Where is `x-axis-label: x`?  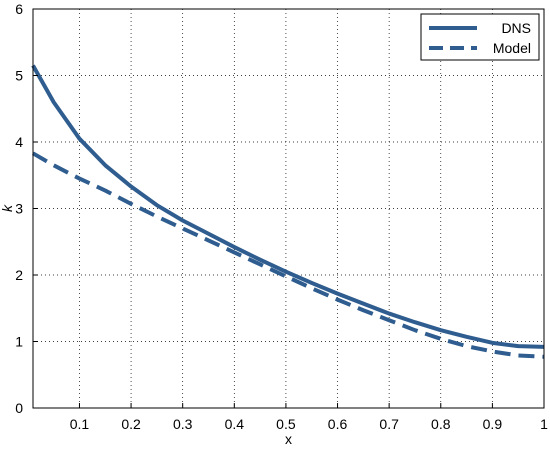
x-axis-label: x is located at coordinates (288, 439).